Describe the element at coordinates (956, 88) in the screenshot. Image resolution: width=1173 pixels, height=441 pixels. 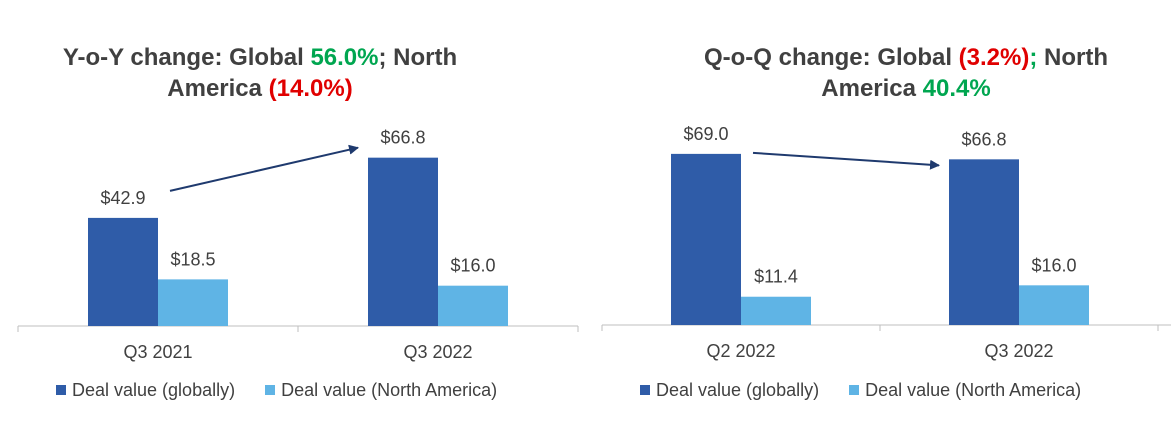
I see `title-part-4: 40.4%` at that location.